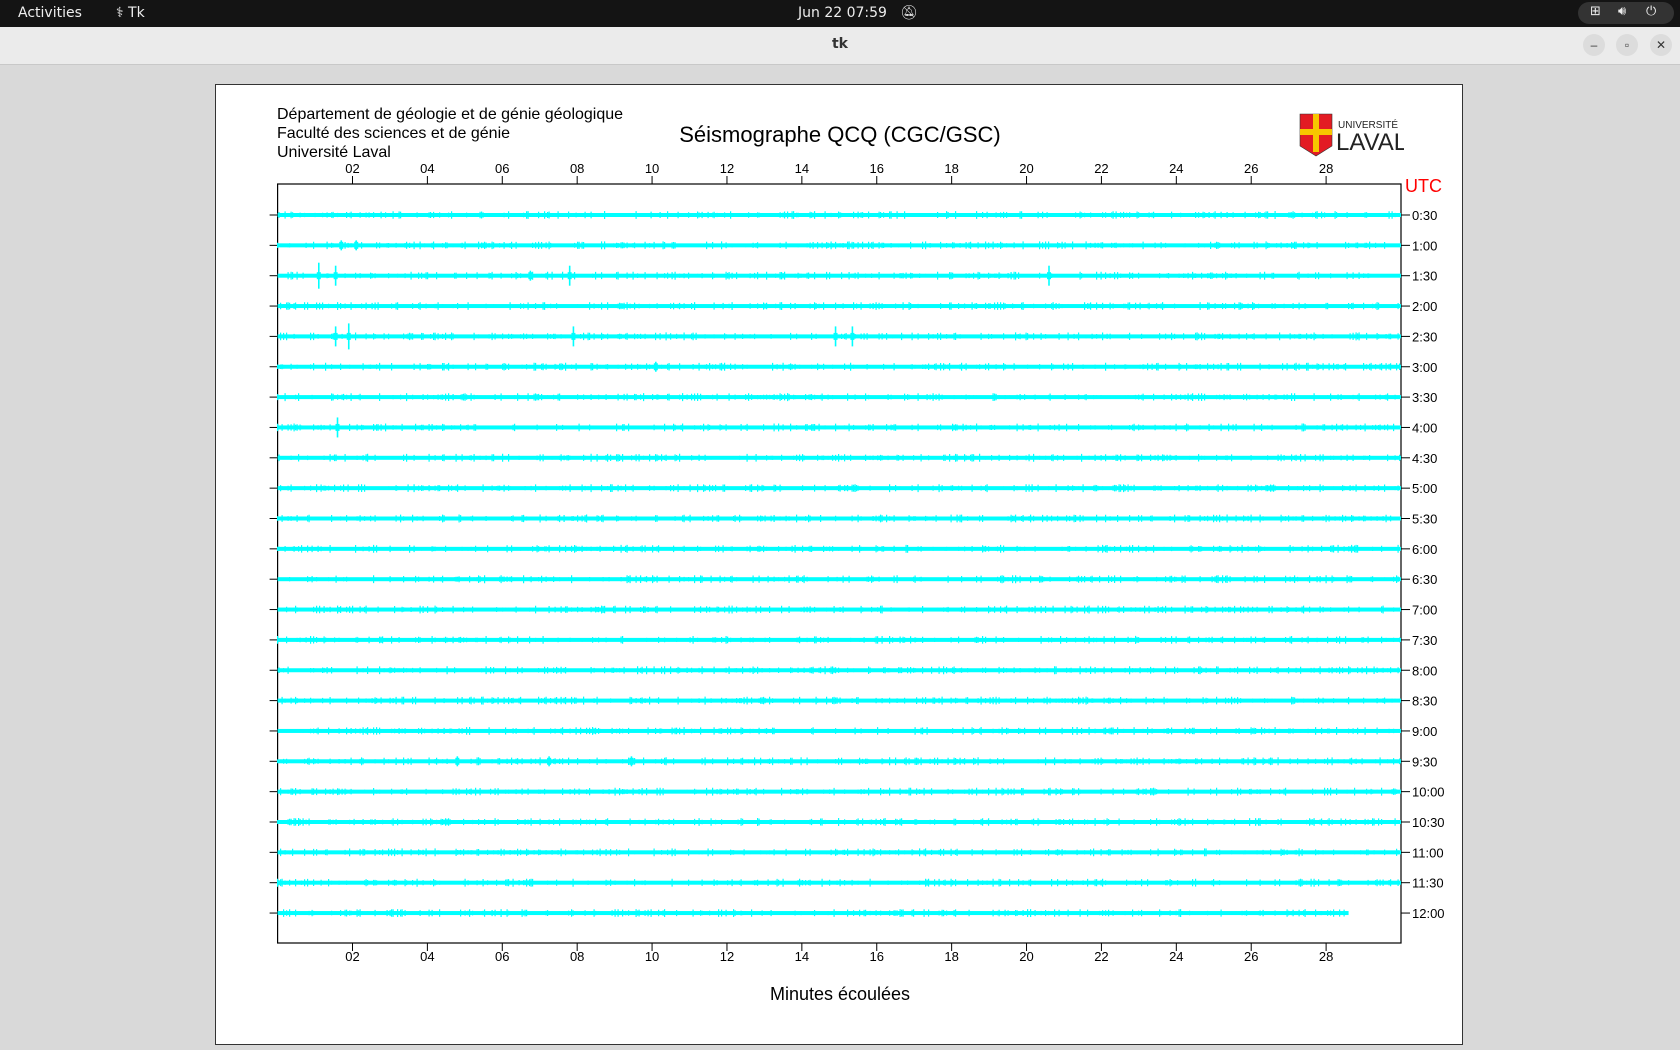 This screenshot has height=1050, width=1680. Describe the element at coordinates (839, 822) in the screenshot. I see `trace-10:30` at that location.